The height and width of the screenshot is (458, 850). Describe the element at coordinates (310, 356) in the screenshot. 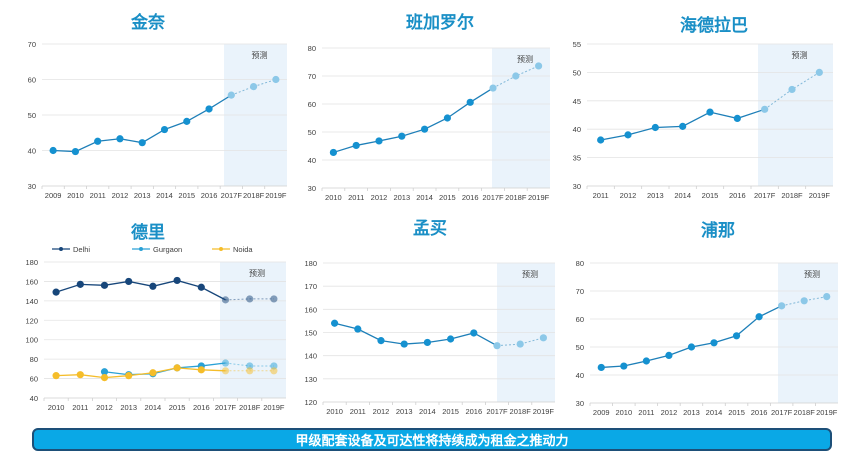

I see `y-tick-label: 140` at that location.